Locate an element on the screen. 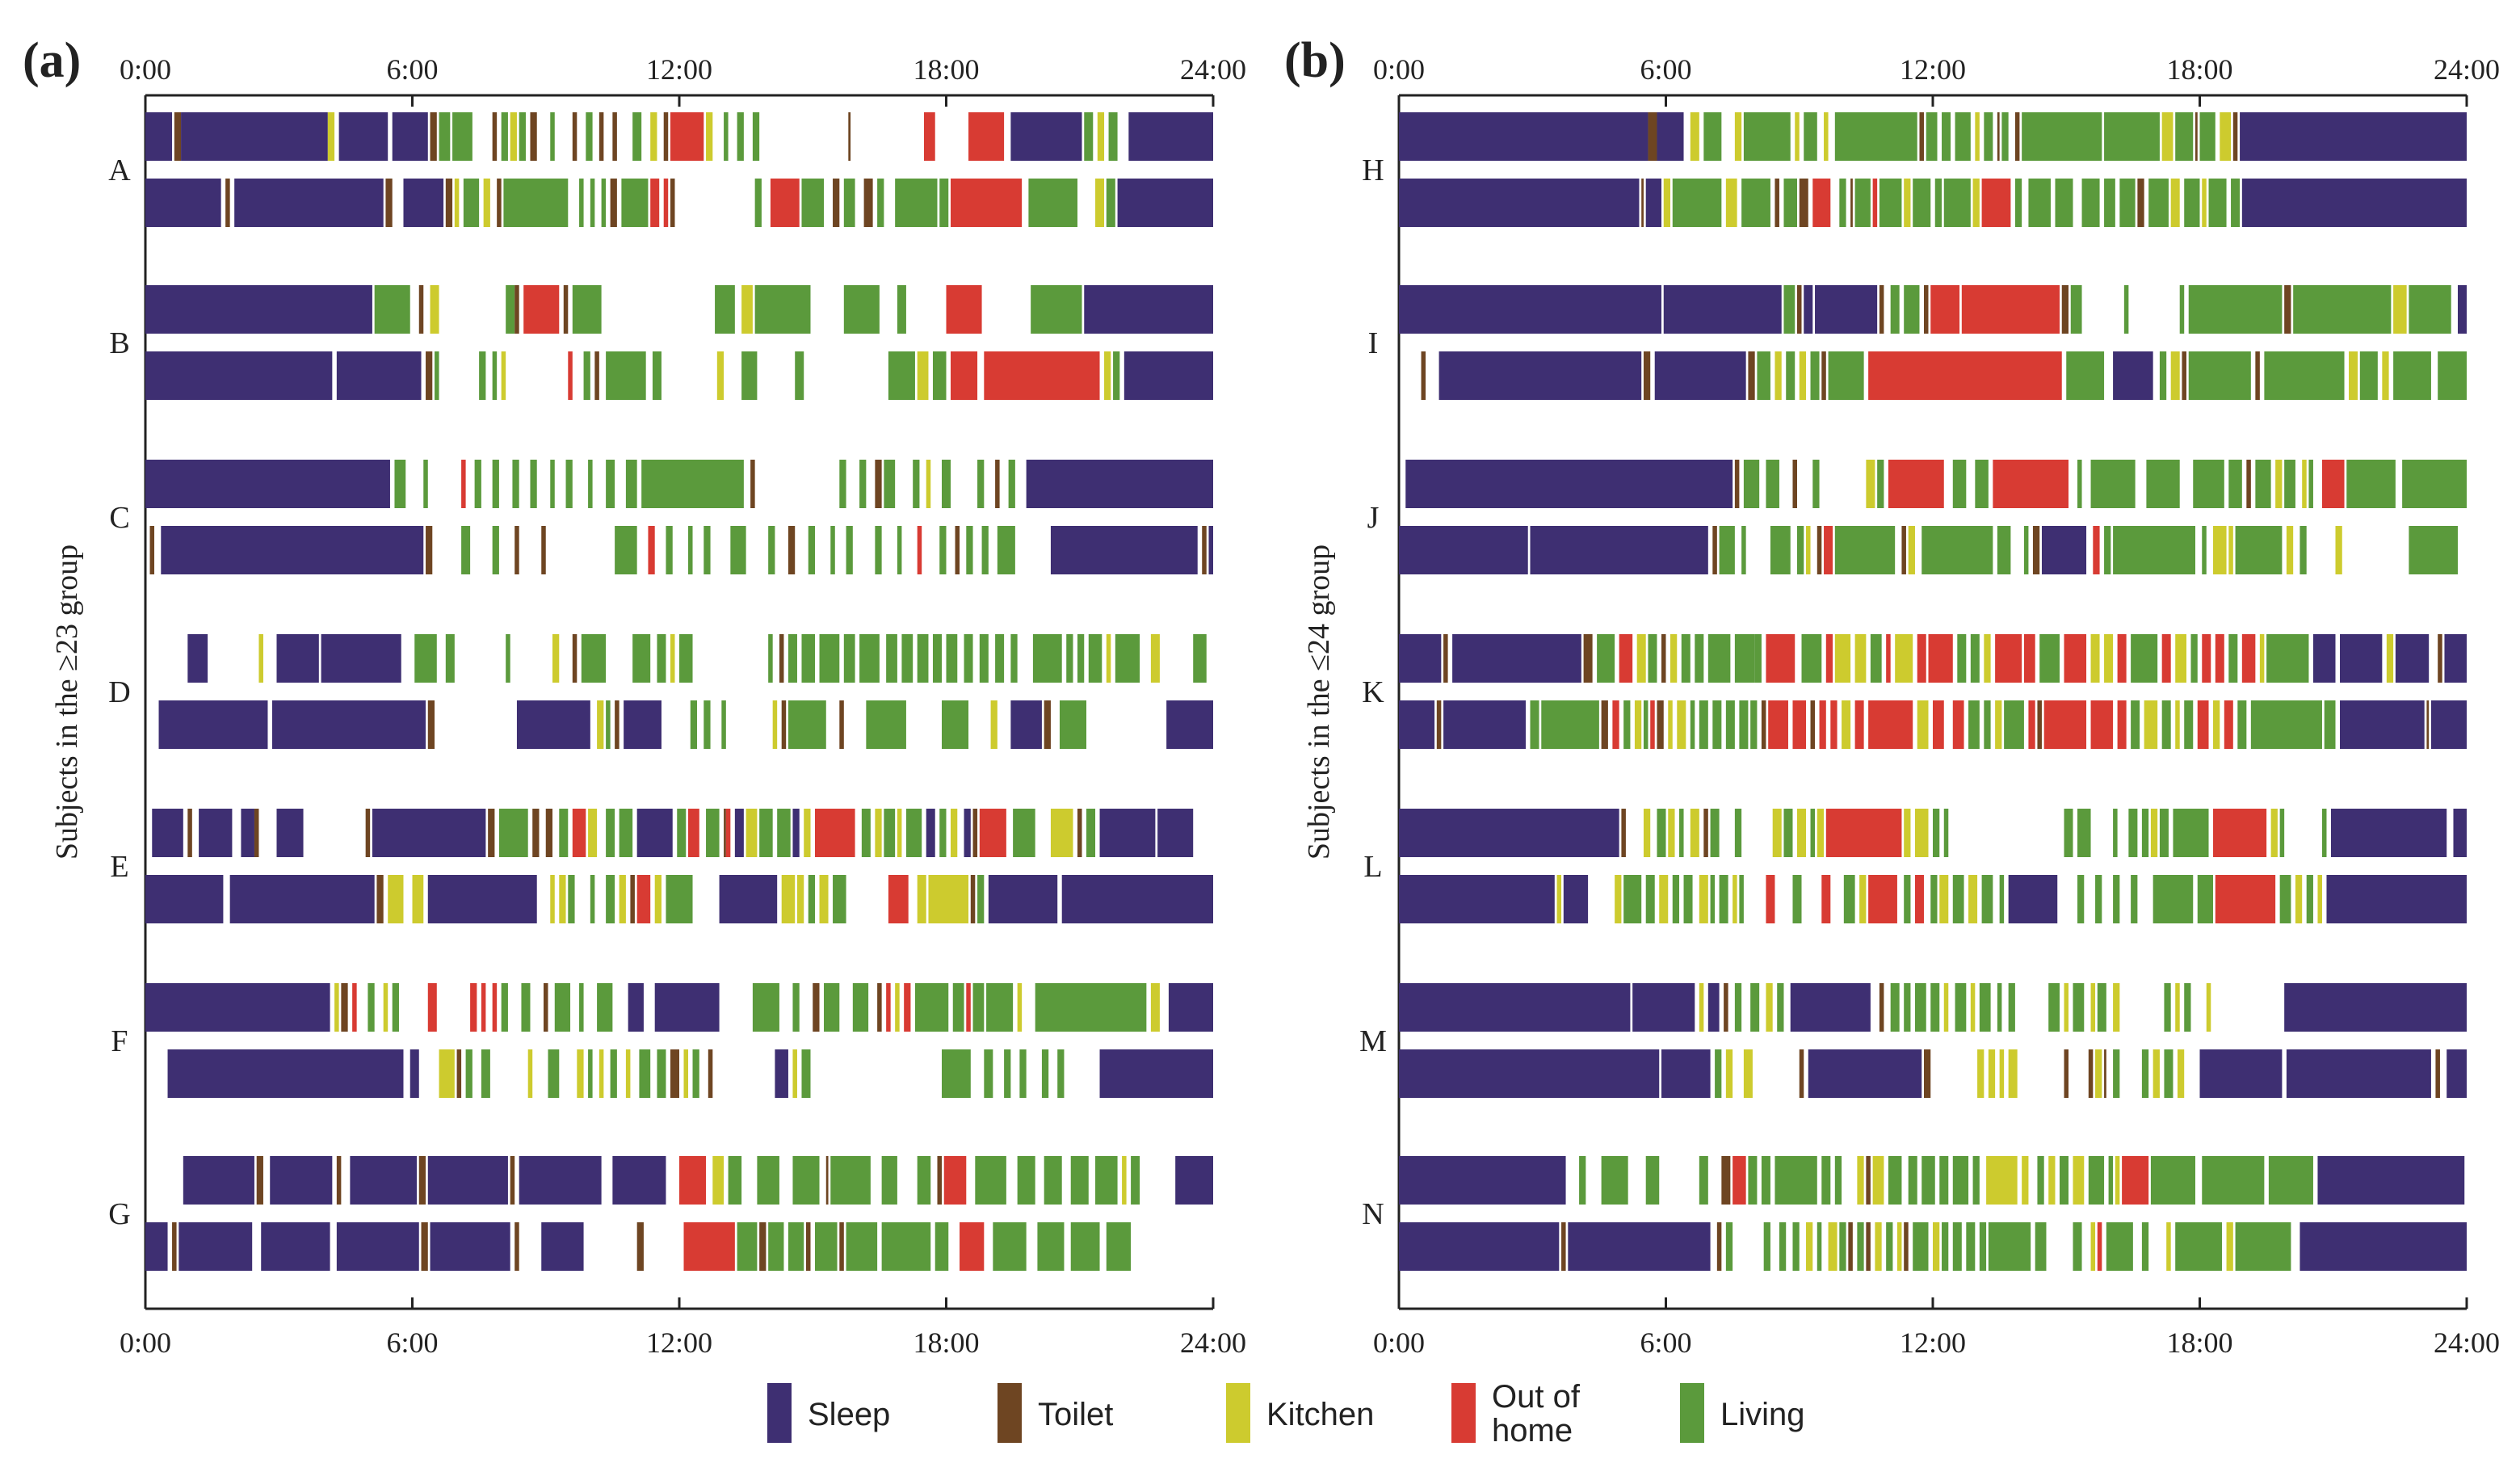  legend-label-living: Living is located at coordinates (1763, 1414).